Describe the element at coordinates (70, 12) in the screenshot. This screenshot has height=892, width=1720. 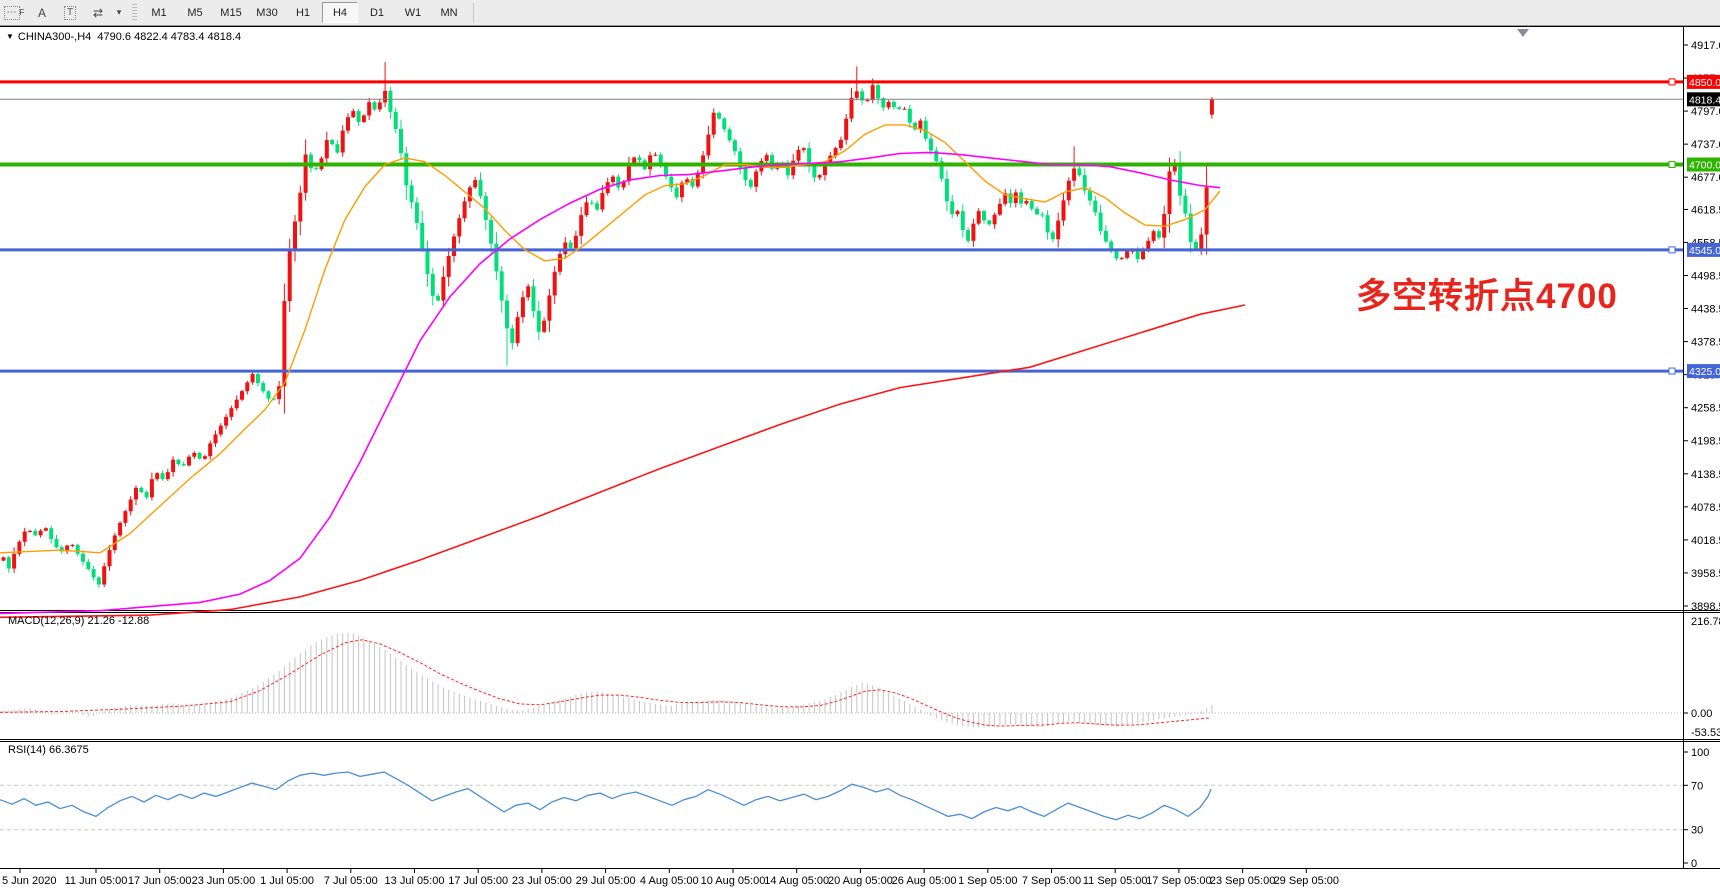
I see `text-box-tool-icon: T` at that location.